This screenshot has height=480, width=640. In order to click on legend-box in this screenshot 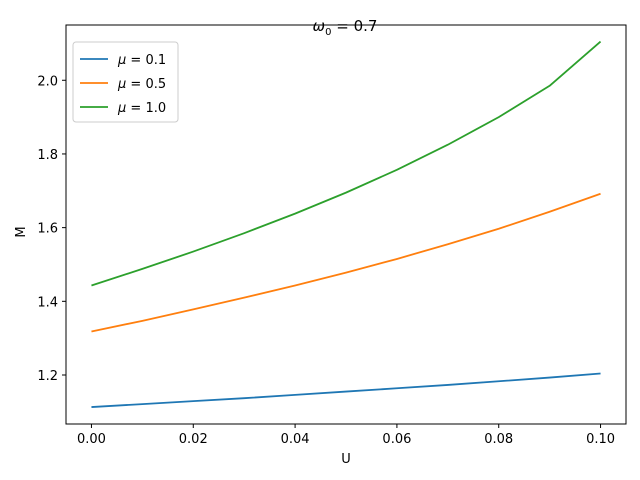, I will do `click(125, 82)`.